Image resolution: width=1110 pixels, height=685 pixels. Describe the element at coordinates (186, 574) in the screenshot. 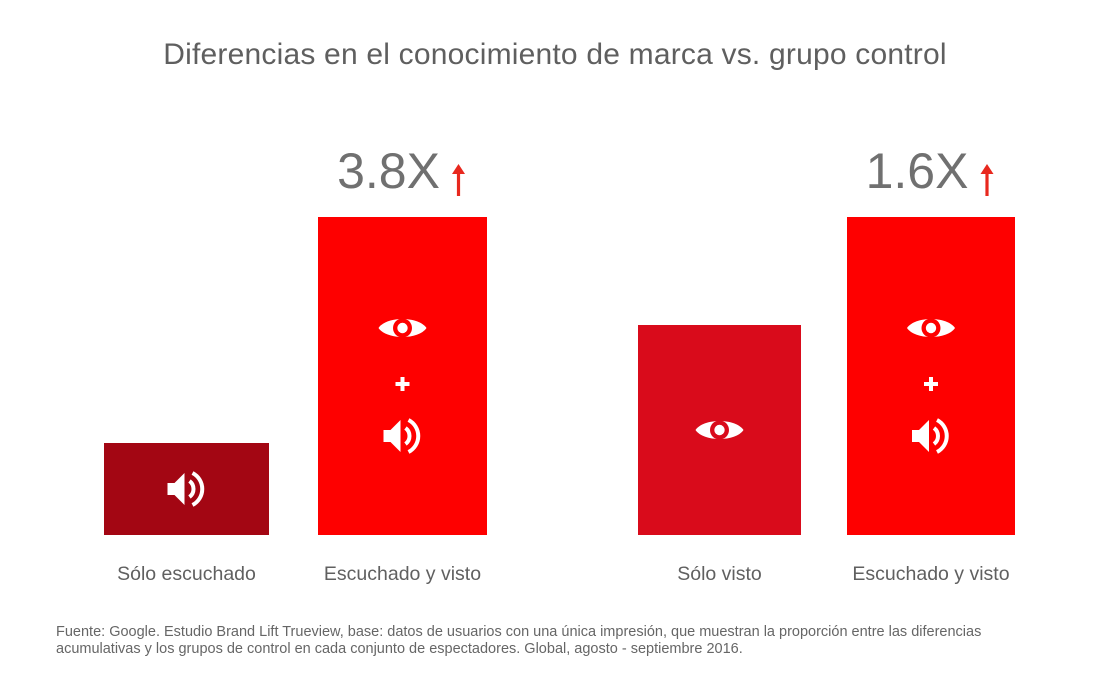

I see `category-label: Sólo escuchado` at that location.